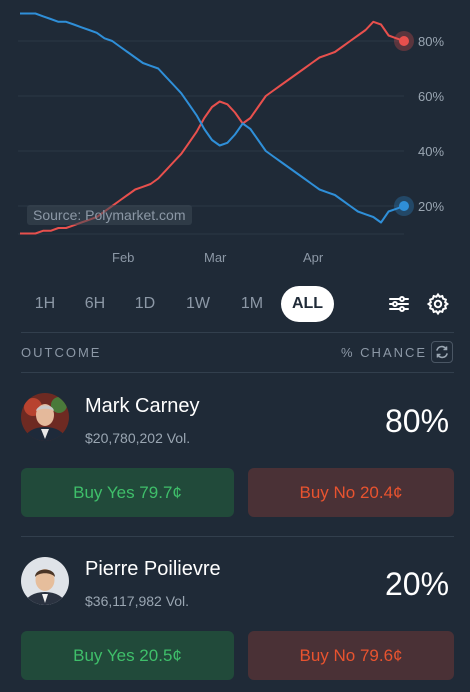 This screenshot has width=470, height=692. I want to click on y-tick-80: 80%, so click(431, 41).